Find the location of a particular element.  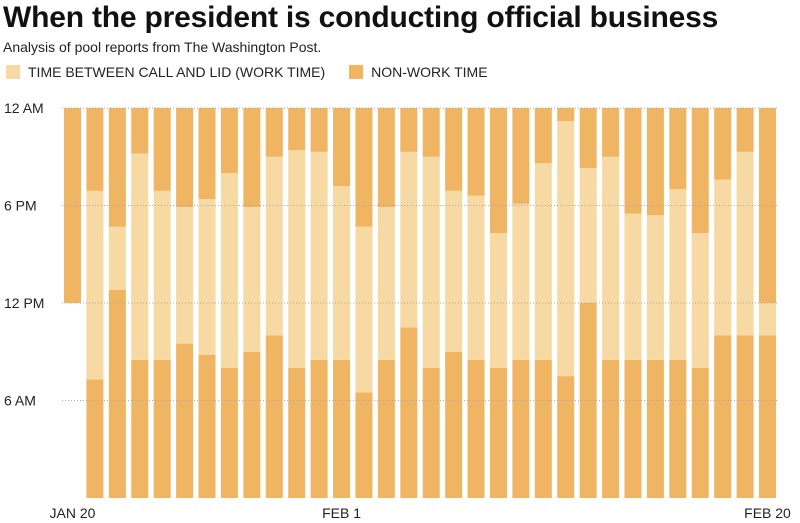

y-tick-label-1: 12 PM is located at coordinates (24, 303).